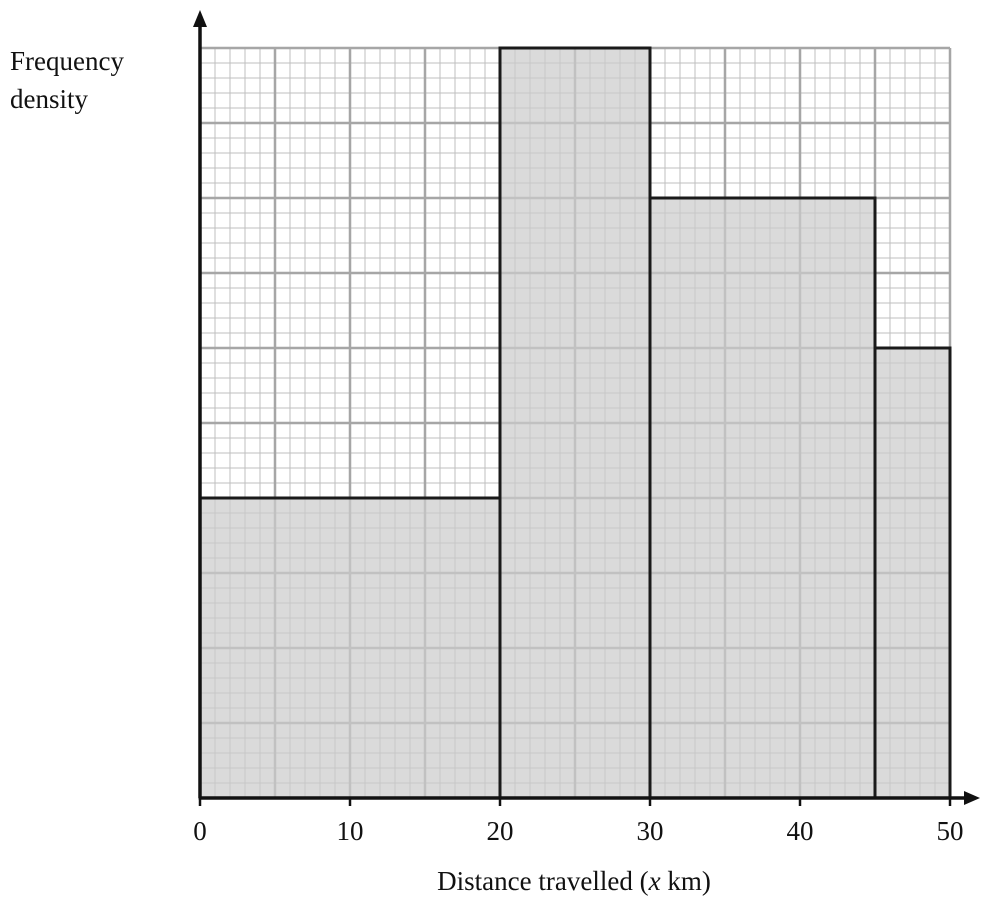 The image size is (981, 907). I want to click on x-tick-labels: 0 10 20 30 40 50, so click(578, 831).